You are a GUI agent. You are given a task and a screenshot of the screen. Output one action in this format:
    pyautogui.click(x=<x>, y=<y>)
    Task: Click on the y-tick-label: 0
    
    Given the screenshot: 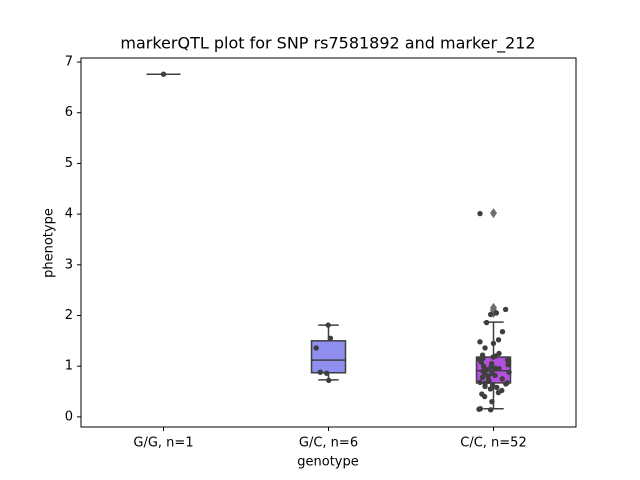 What is the action you would take?
    pyautogui.click(x=69, y=416)
    